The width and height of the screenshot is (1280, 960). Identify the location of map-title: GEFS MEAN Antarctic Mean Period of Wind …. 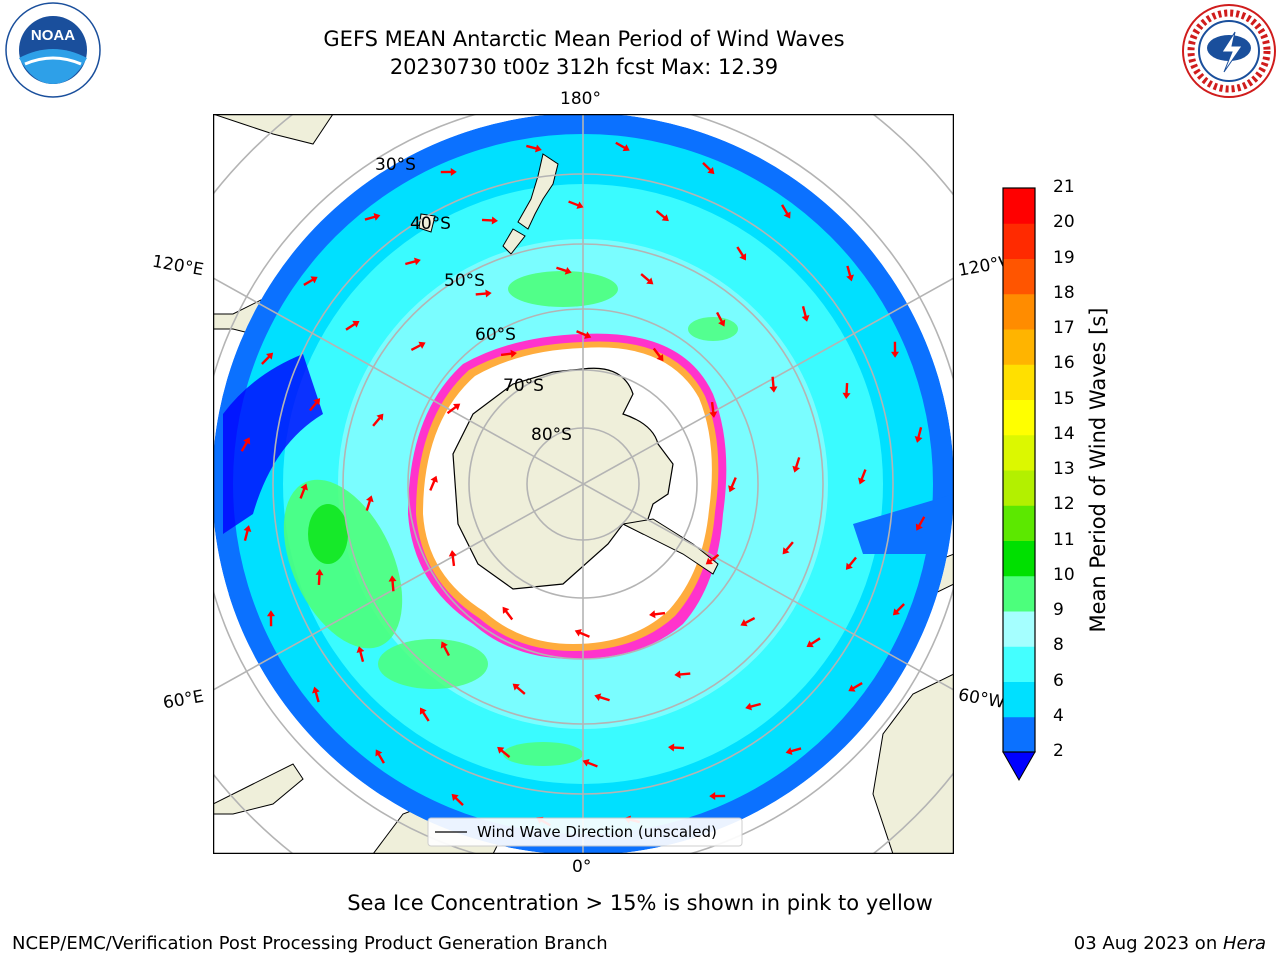
(584, 39).